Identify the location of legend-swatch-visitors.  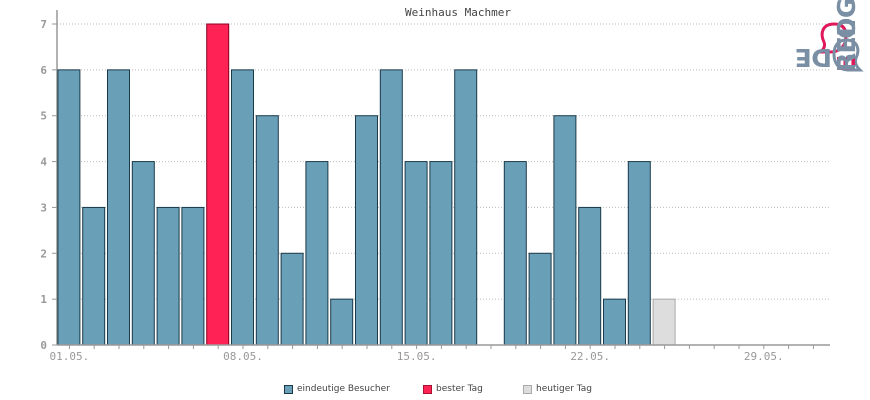
(288, 389).